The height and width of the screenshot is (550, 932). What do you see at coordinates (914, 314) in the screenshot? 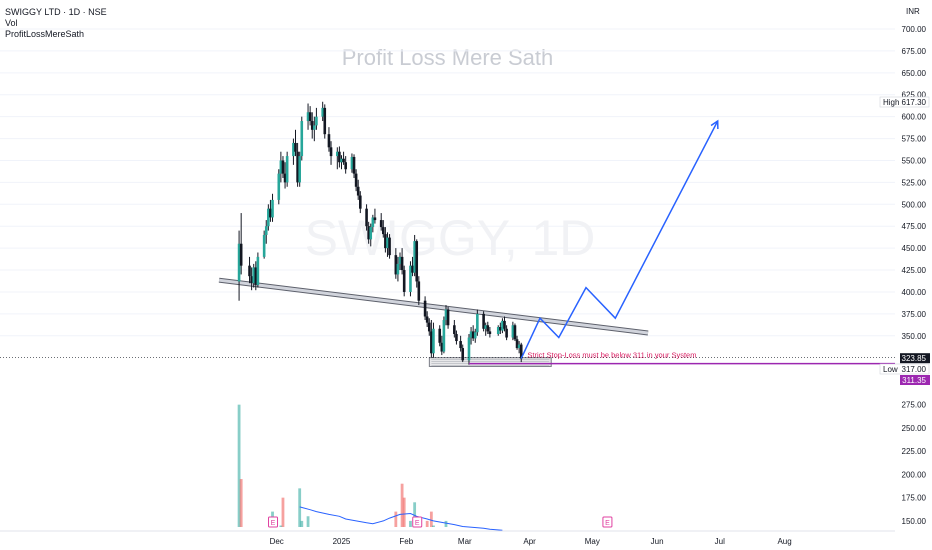
I see `price-tick: 375.00` at bounding box center [914, 314].